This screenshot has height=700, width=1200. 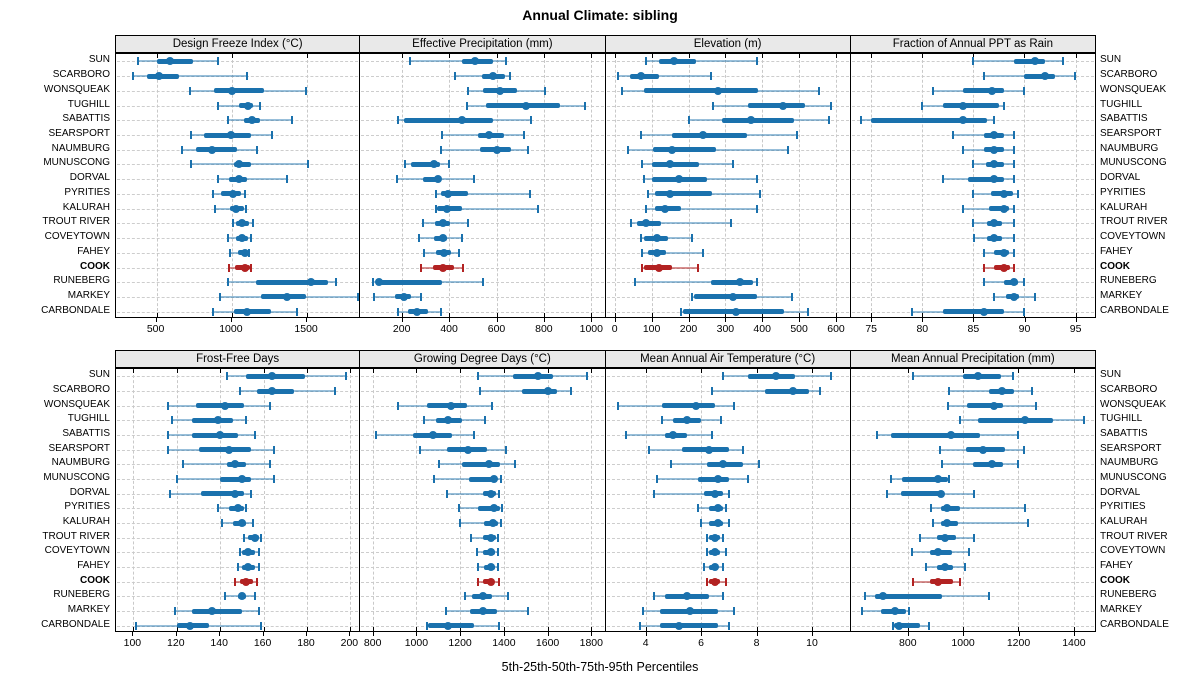 What do you see at coordinates (1124, 207) in the screenshot?
I see `station-label-right-kalurah: KALURAH` at bounding box center [1124, 207].